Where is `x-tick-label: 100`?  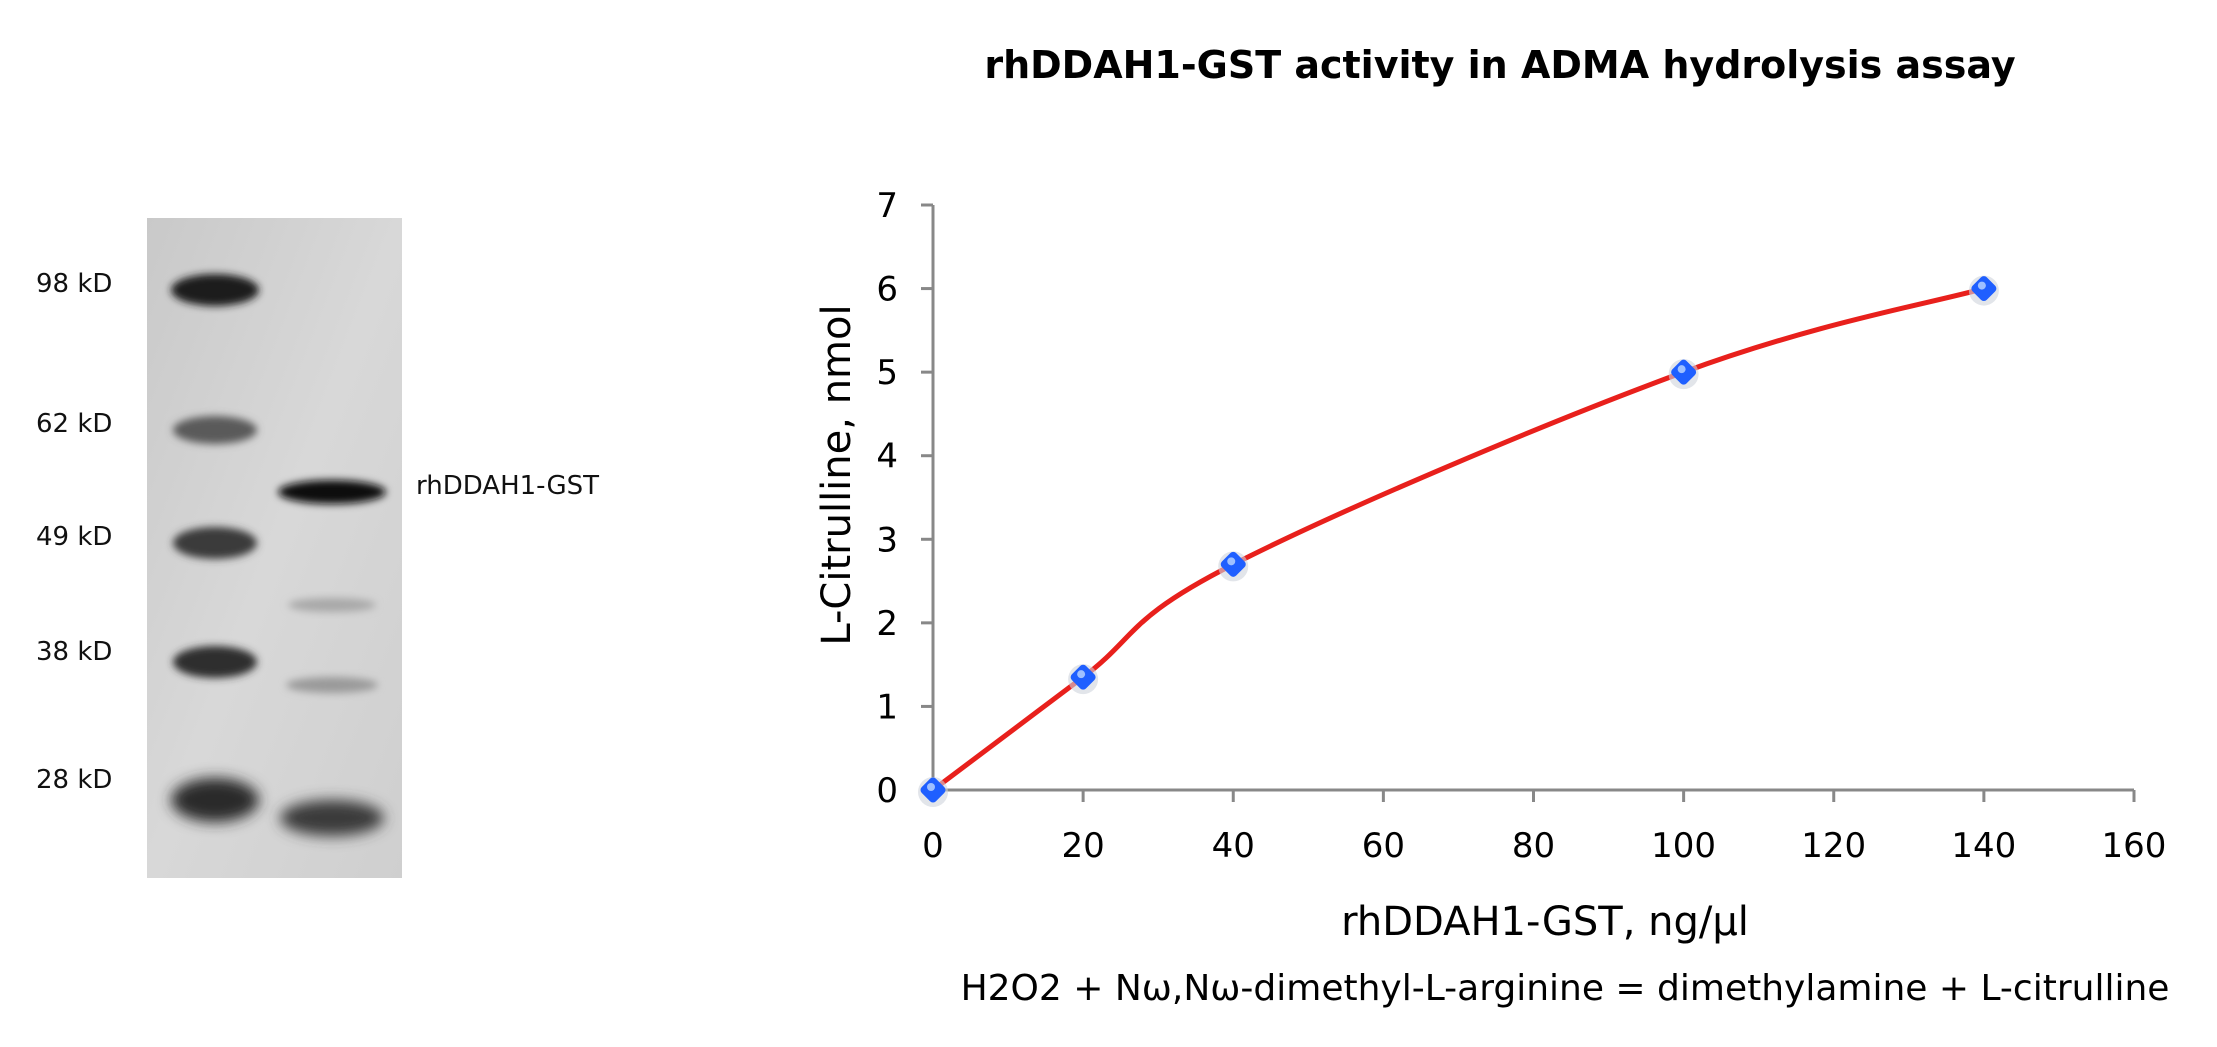 x-tick-label: 100 is located at coordinates (1683, 846).